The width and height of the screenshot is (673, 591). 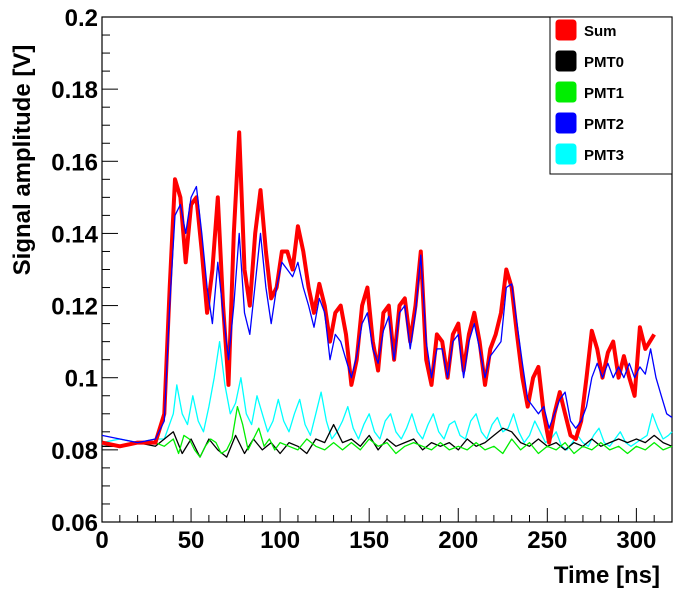 What do you see at coordinates (387, 431) in the screenshot?
I see `series-line-pmt1` at bounding box center [387, 431].